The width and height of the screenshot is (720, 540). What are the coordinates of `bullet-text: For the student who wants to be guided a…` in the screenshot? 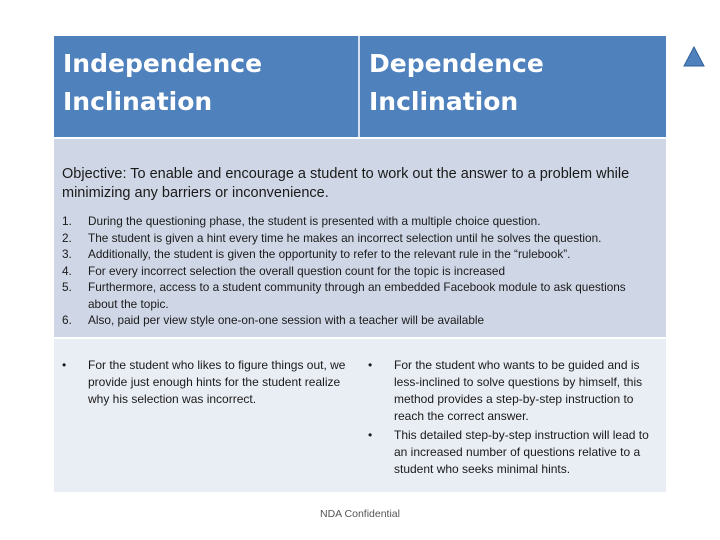 It's located at (518, 390).